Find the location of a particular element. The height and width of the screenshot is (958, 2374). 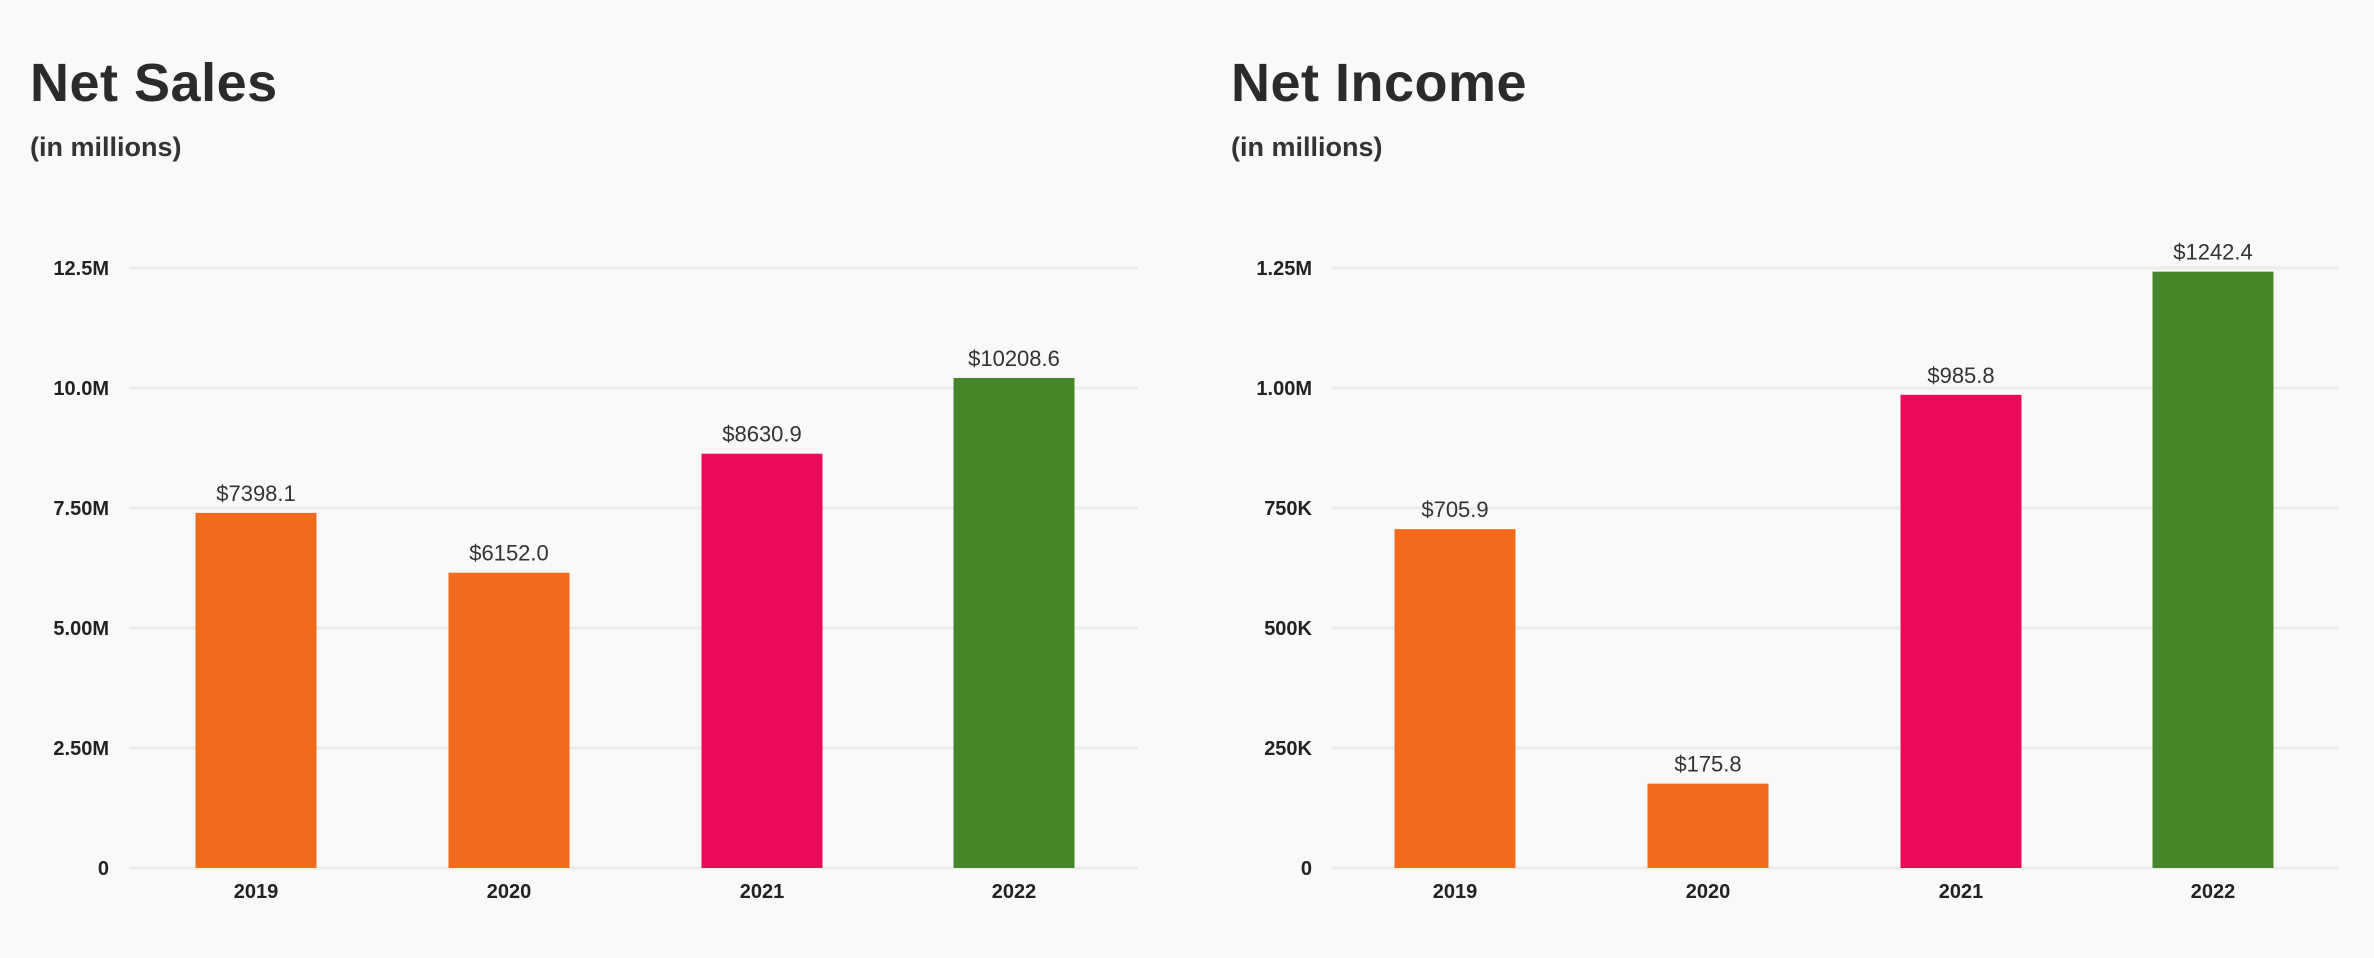

net-income-xtick-label: 2020 is located at coordinates (1708, 892).